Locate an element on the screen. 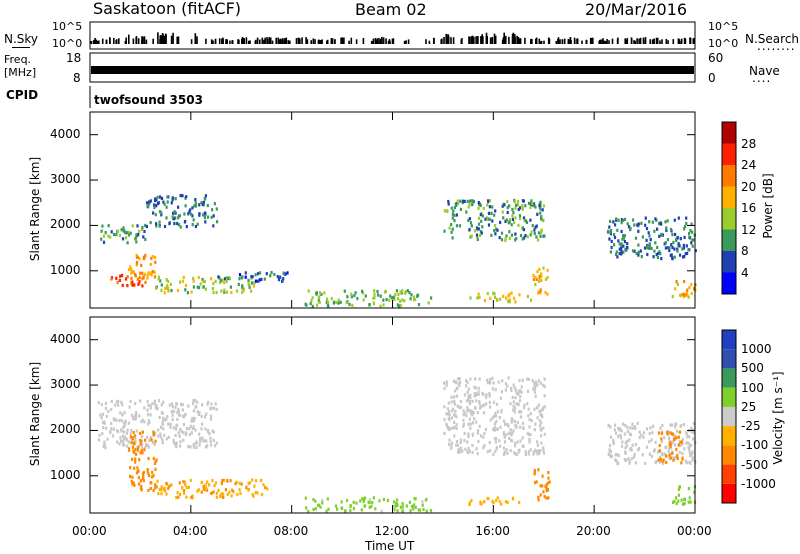 The height and width of the screenshot is (554, 800). nave-tick-0: 0 is located at coordinates (712, 78).